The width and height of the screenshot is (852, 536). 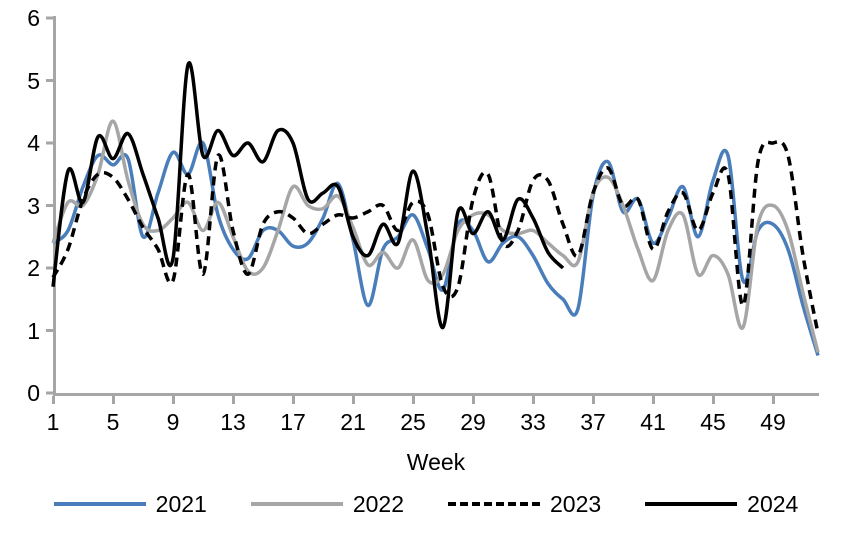 I want to click on x-tick-label: 1, so click(x=53, y=422).